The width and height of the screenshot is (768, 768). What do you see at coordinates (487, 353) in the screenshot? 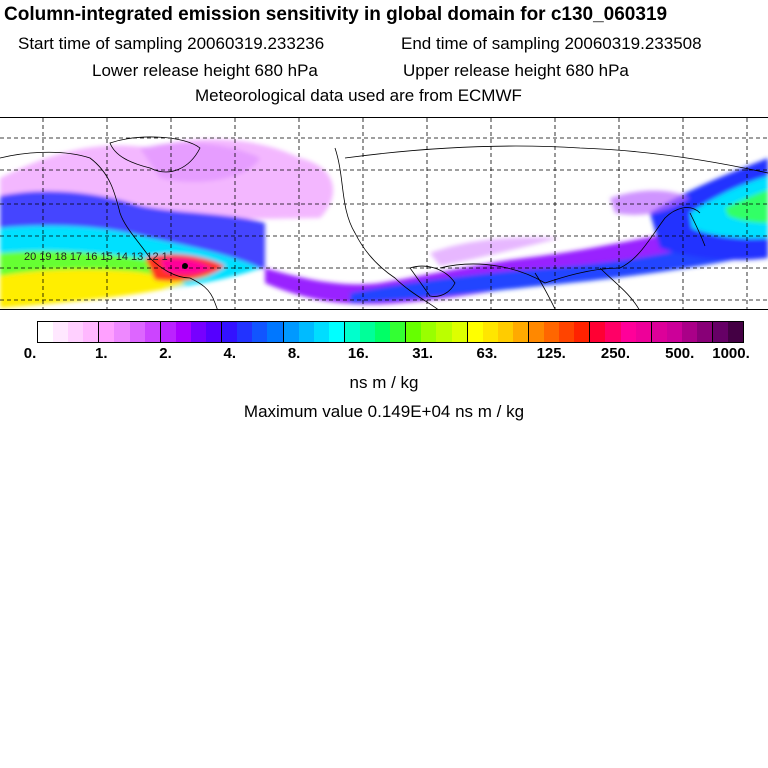
I see `colorbar-tick-label: 63.` at bounding box center [487, 353].